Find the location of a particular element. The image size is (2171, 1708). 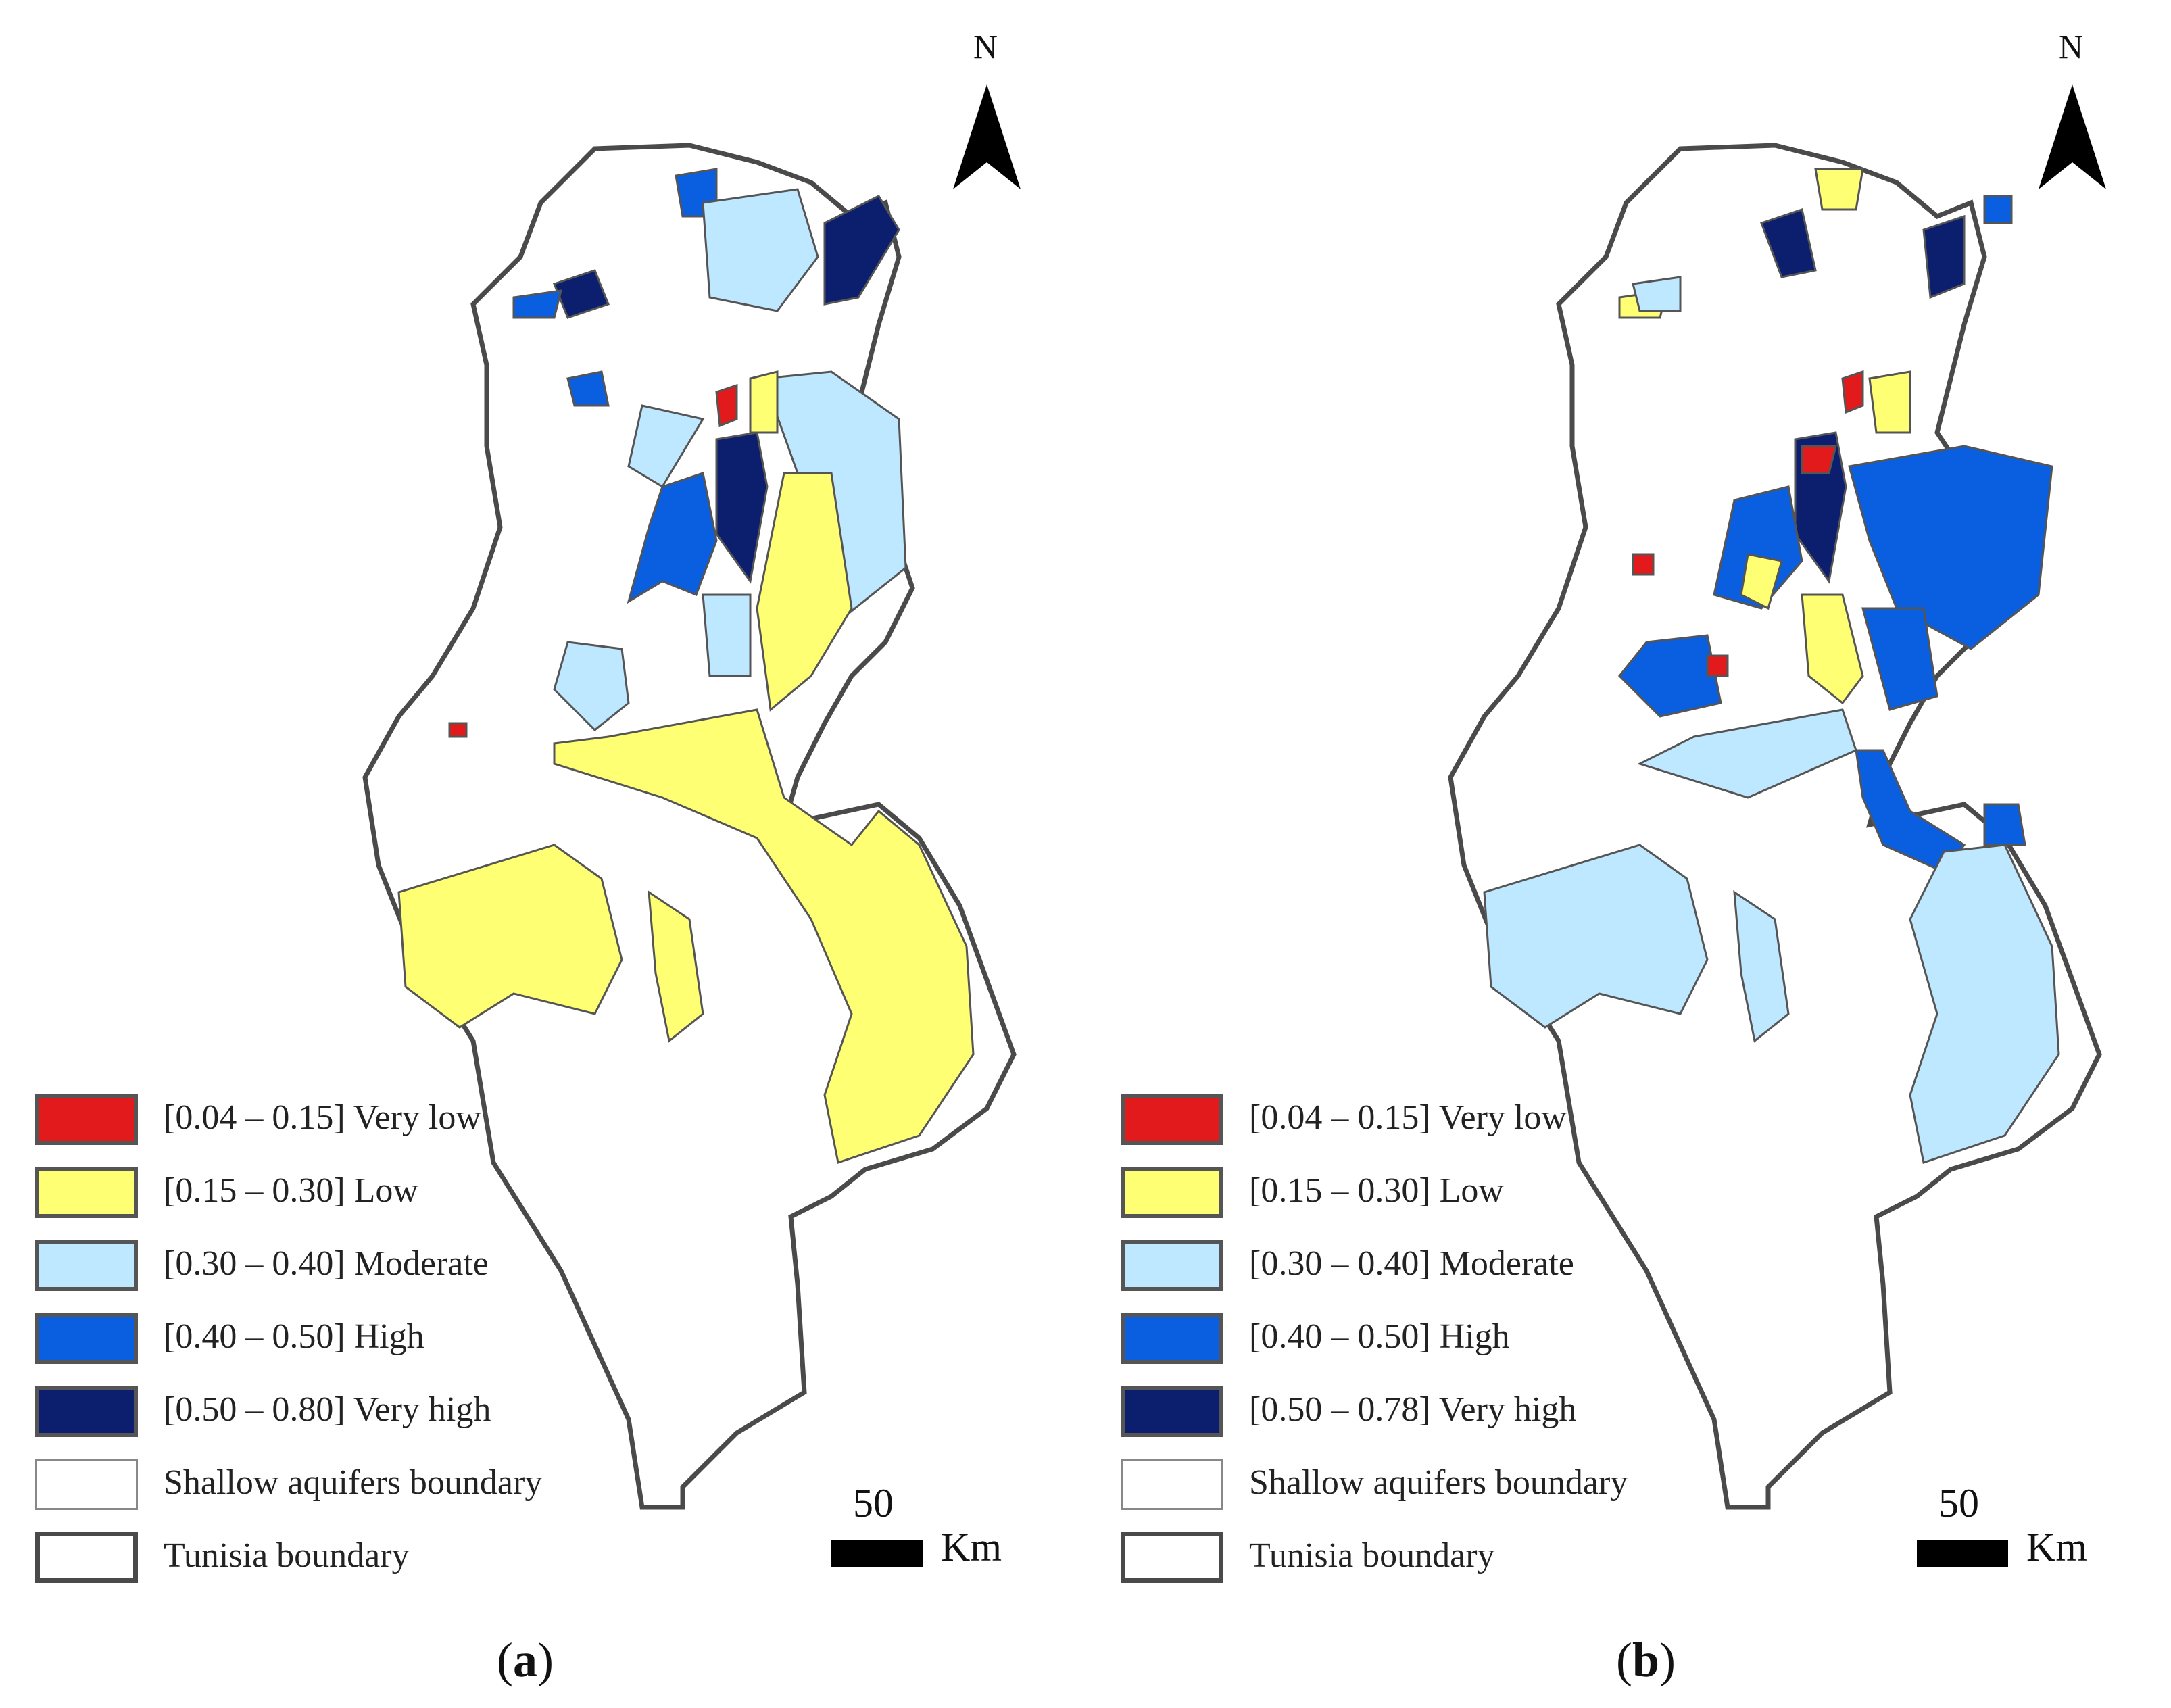

legend-item-very-high: [0.50 – 0.80] Very high is located at coordinates (339, 1414).